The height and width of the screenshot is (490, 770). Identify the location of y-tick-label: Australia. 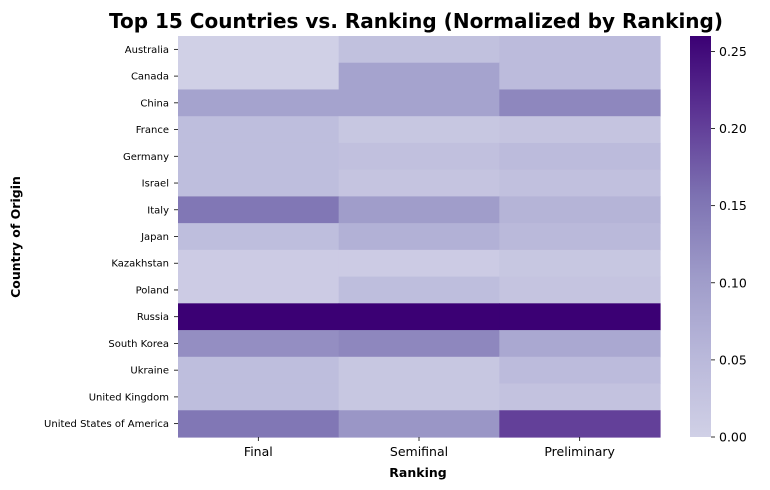
(147, 50).